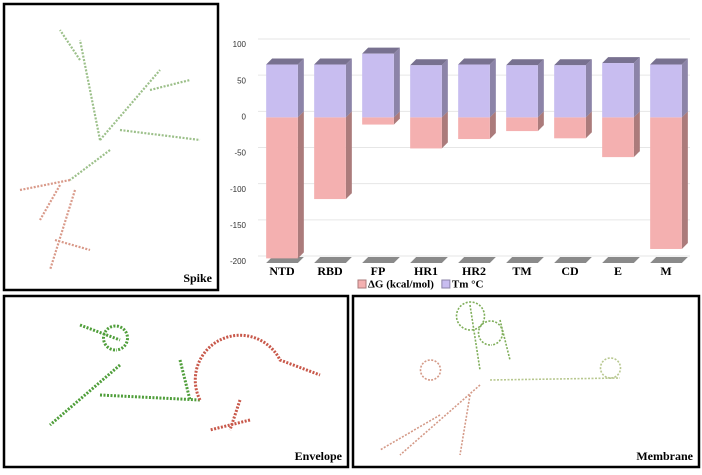  Describe the element at coordinates (378, 271) in the screenshot. I see `x-tick-label: FP` at that location.